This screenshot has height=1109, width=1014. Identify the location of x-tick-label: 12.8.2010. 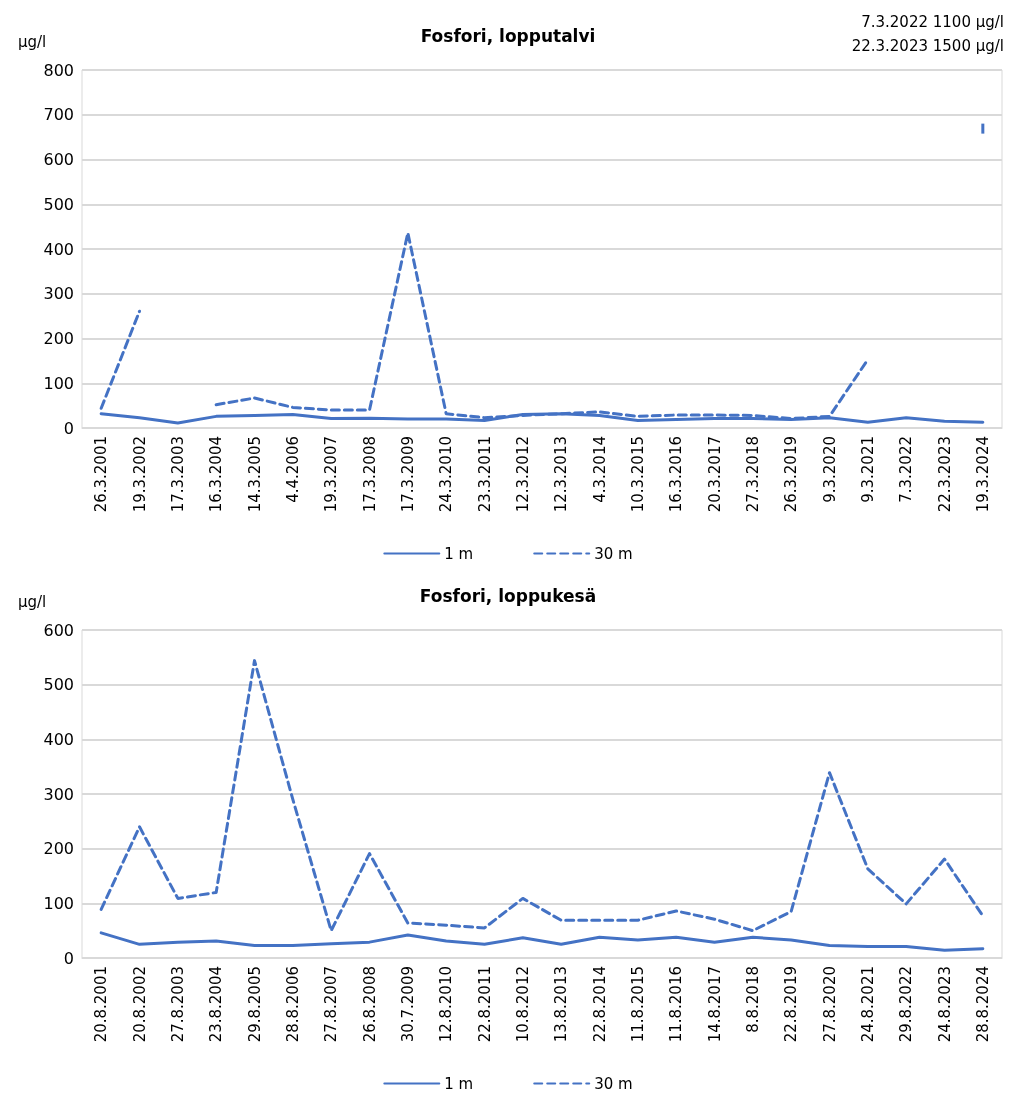
(446, 1004).